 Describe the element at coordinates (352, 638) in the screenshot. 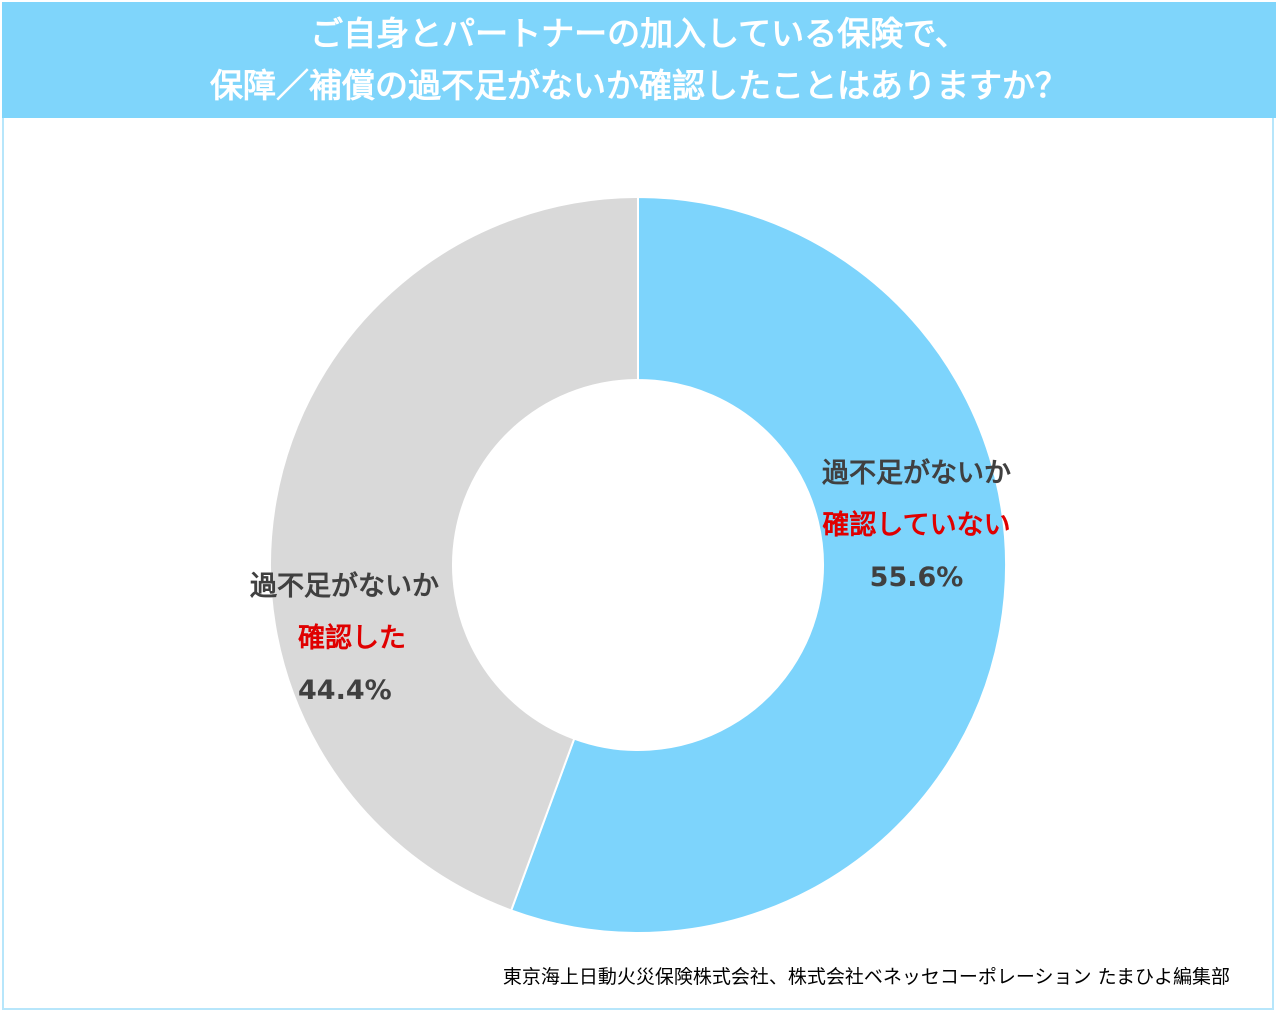

I see `slice-1-label-line2: 確認した` at that location.